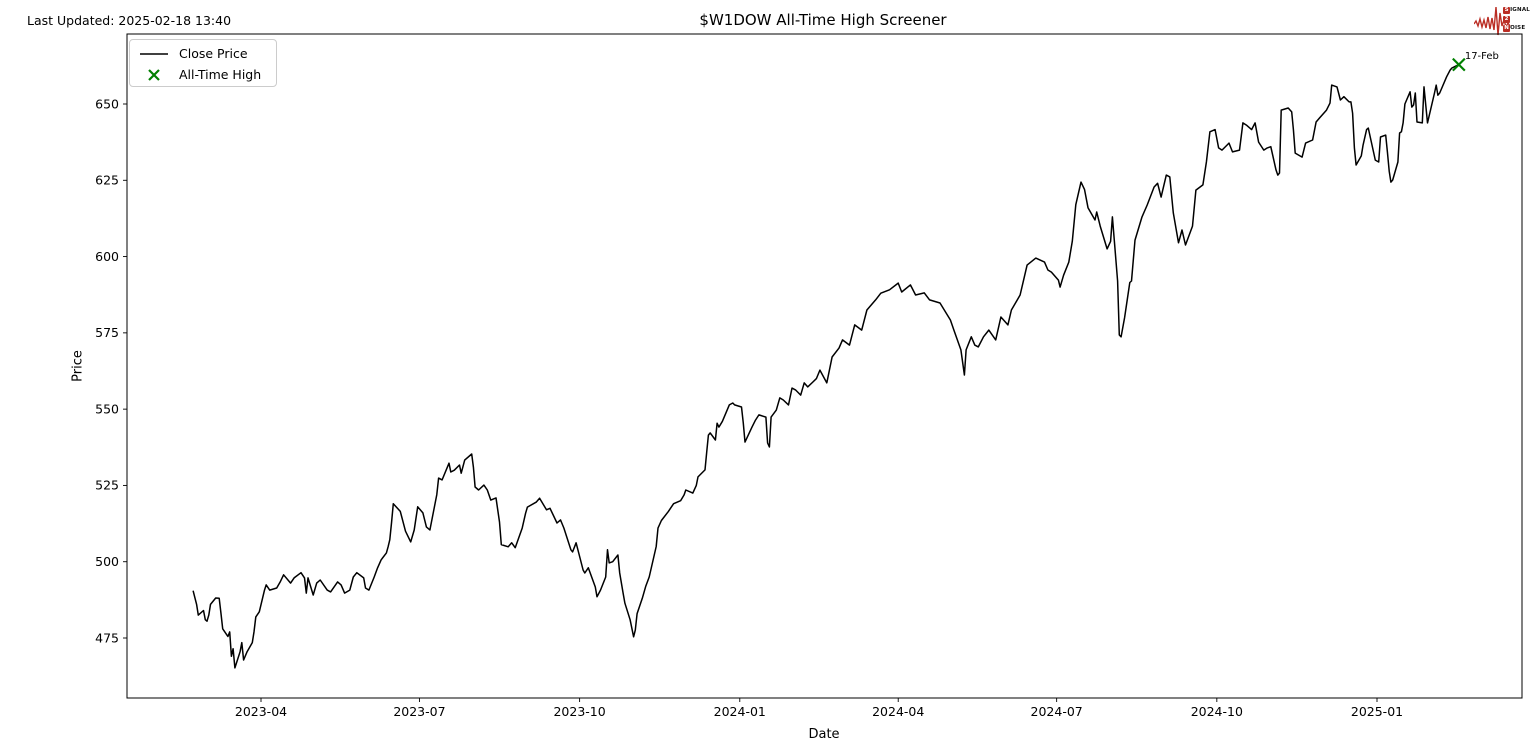 Image resolution: width=1536 pixels, height=754 pixels. Describe the element at coordinates (107, 637) in the screenshot. I see `svg-text: 475` at that location.